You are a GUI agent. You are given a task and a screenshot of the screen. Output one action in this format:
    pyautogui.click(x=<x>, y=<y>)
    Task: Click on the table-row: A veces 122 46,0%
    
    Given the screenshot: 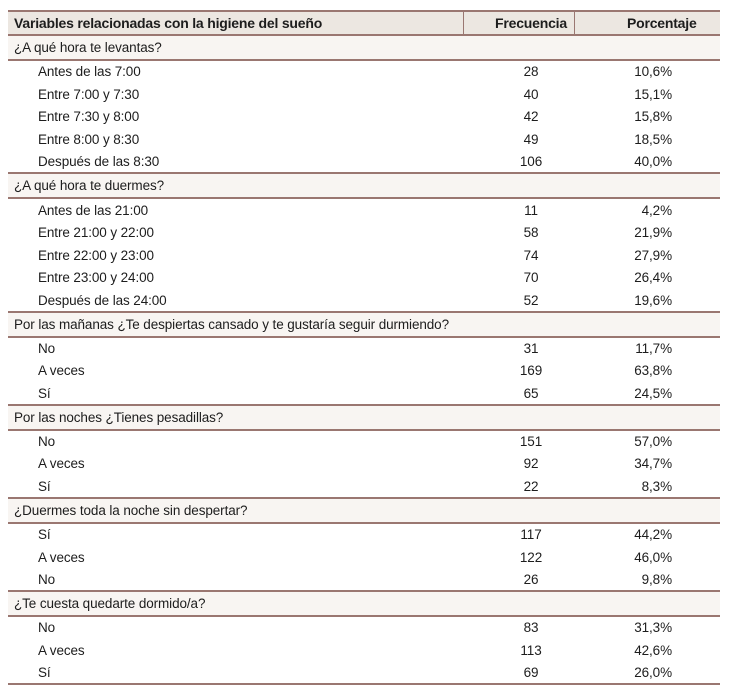 What is the action you would take?
    pyautogui.click(x=364, y=557)
    